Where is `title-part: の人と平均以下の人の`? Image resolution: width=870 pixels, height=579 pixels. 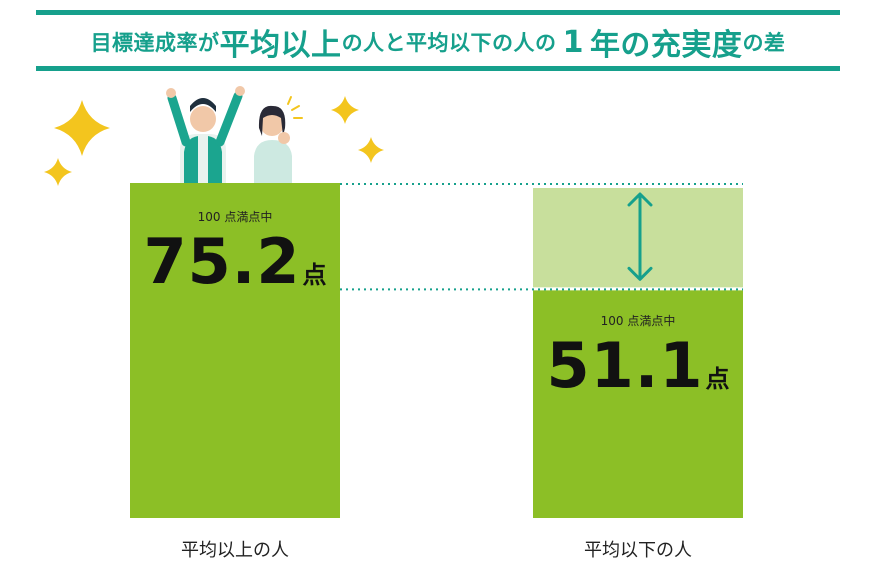
title-part: の人と平均以下の人の is located at coordinates (449, 43).